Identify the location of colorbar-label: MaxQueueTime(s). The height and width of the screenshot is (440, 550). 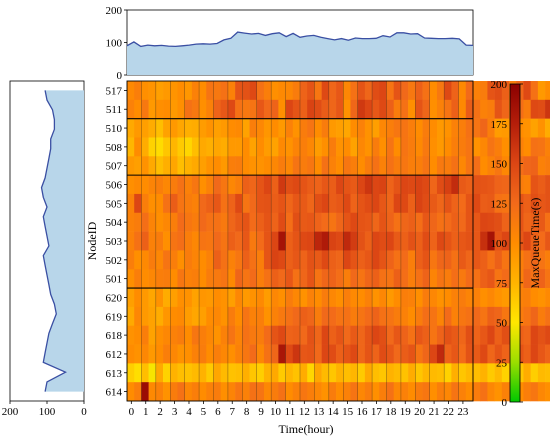
(535, 243).